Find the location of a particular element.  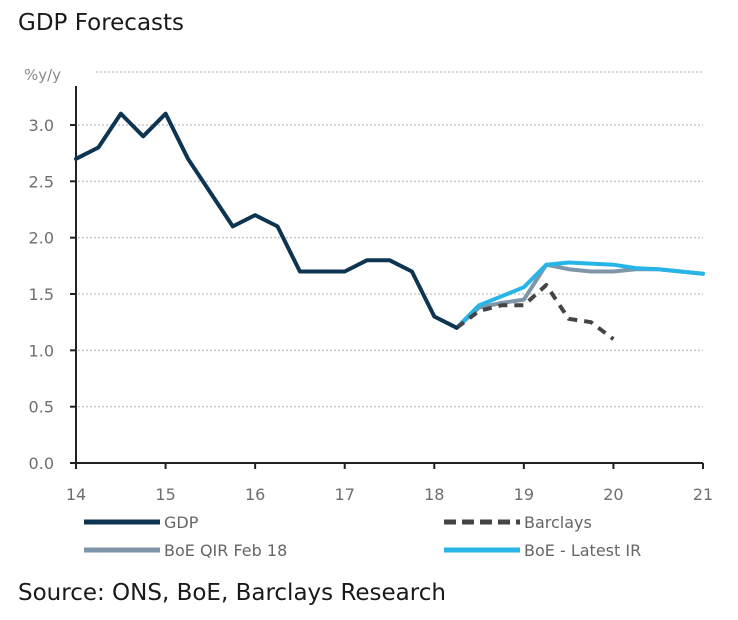

y-tick-label: 0.0 is located at coordinates (41, 463).